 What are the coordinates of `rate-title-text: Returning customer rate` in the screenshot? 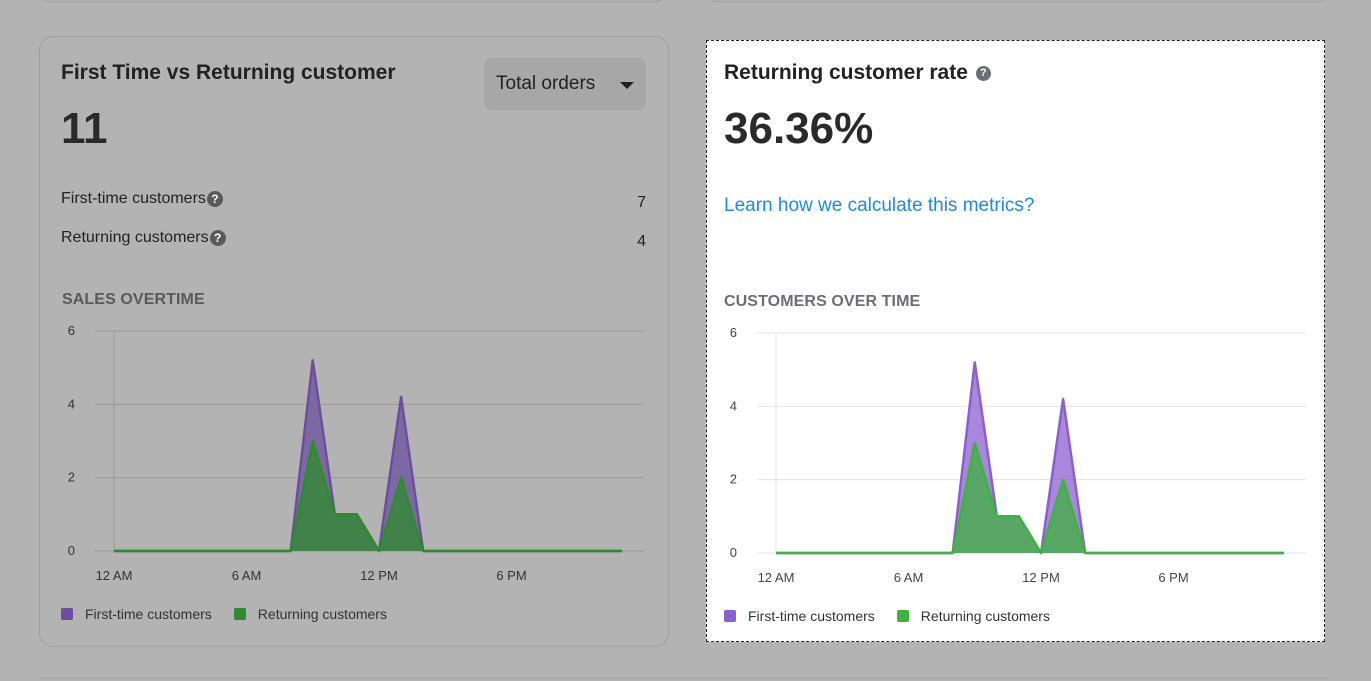 It's located at (846, 72).